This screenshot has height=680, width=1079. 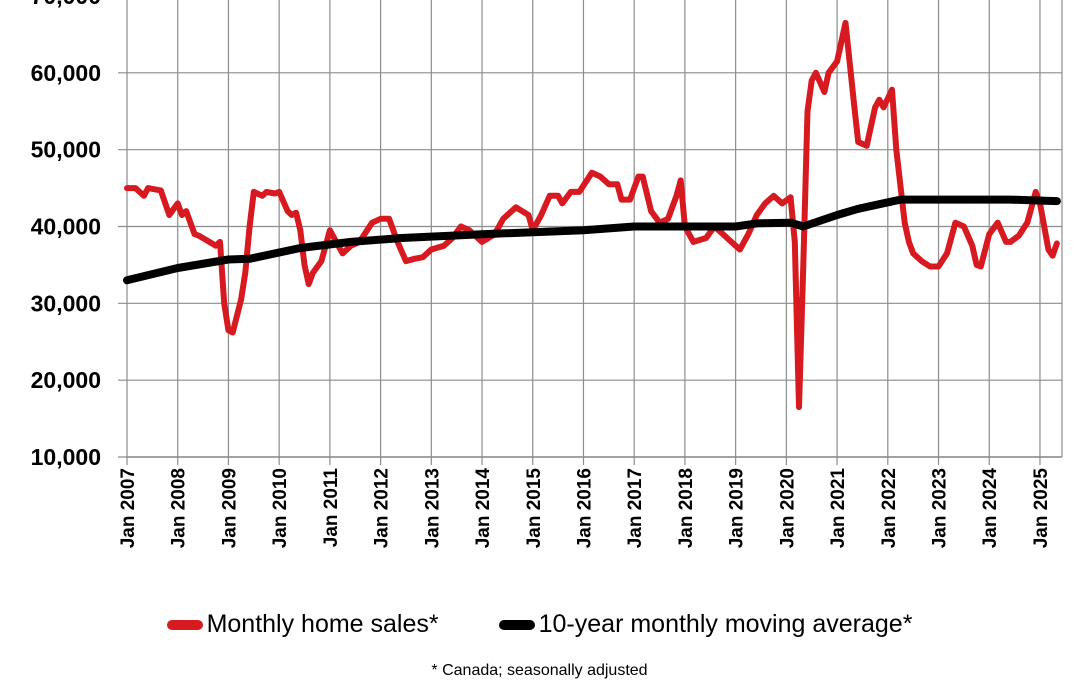 What do you see at coordinates (516, 624) in the screenshot?
I see `legend-swatch-black` at bounding box center [516, 624].